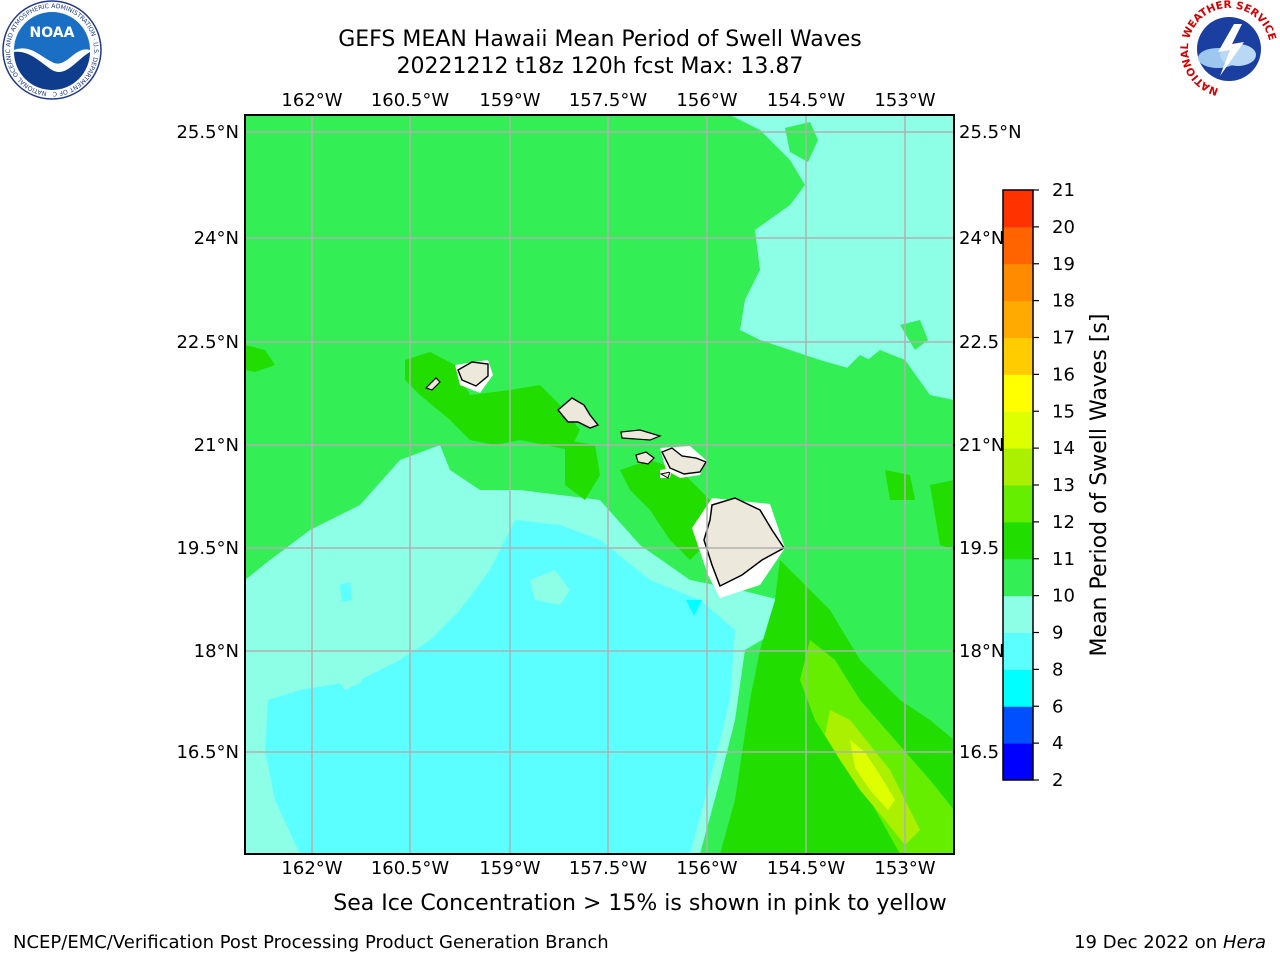 This screenshot has height=960, width=1280. What do you see at coordinates (1057, 669) in the screenshot?
I see `colorbar-tick-label: 8` at bounding box center [1057, 669].